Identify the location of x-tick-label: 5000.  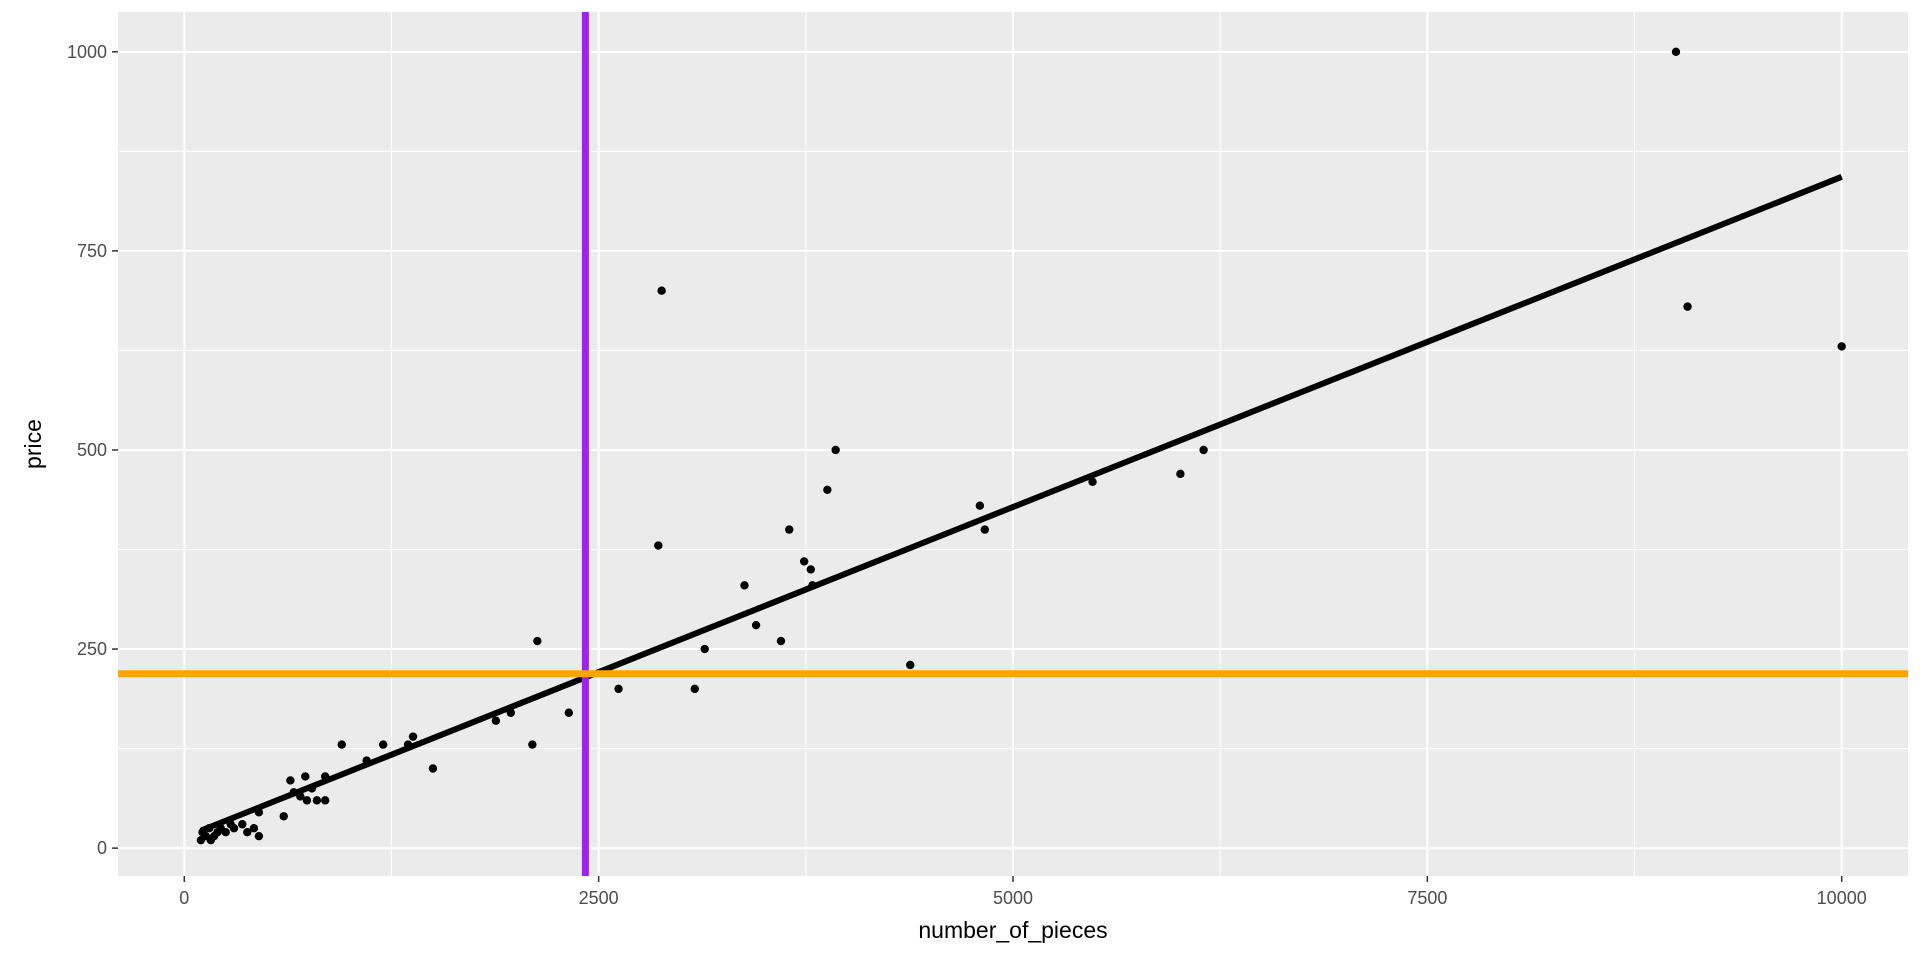
(1013, 898).